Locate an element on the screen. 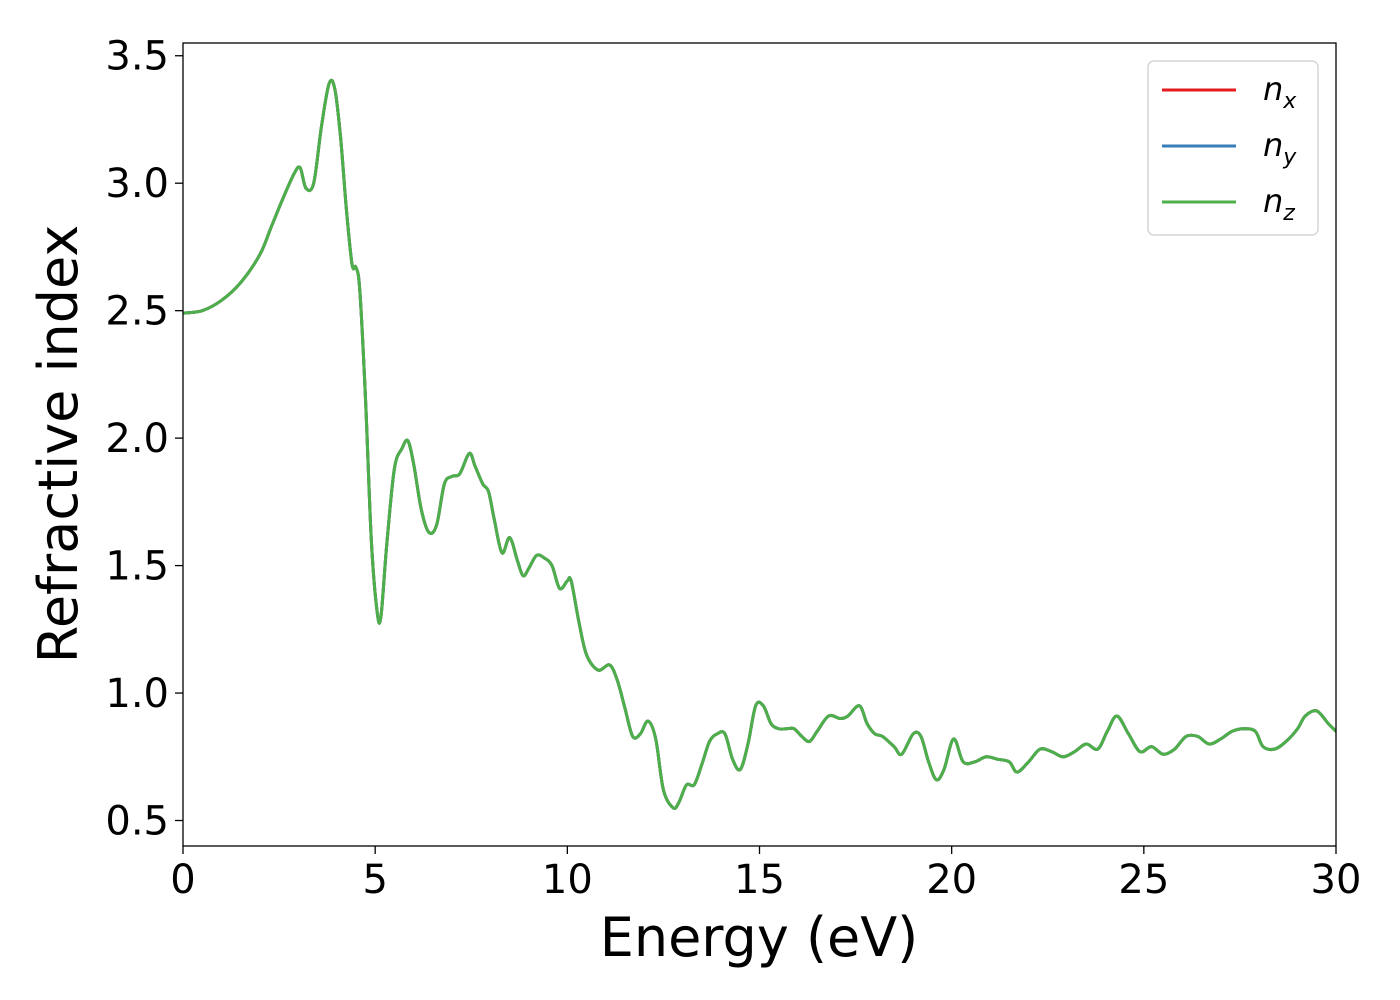 The width and height of the screenshot is (1400, 1000). x-tick-label: 20 is located at coordinates (951, 880).